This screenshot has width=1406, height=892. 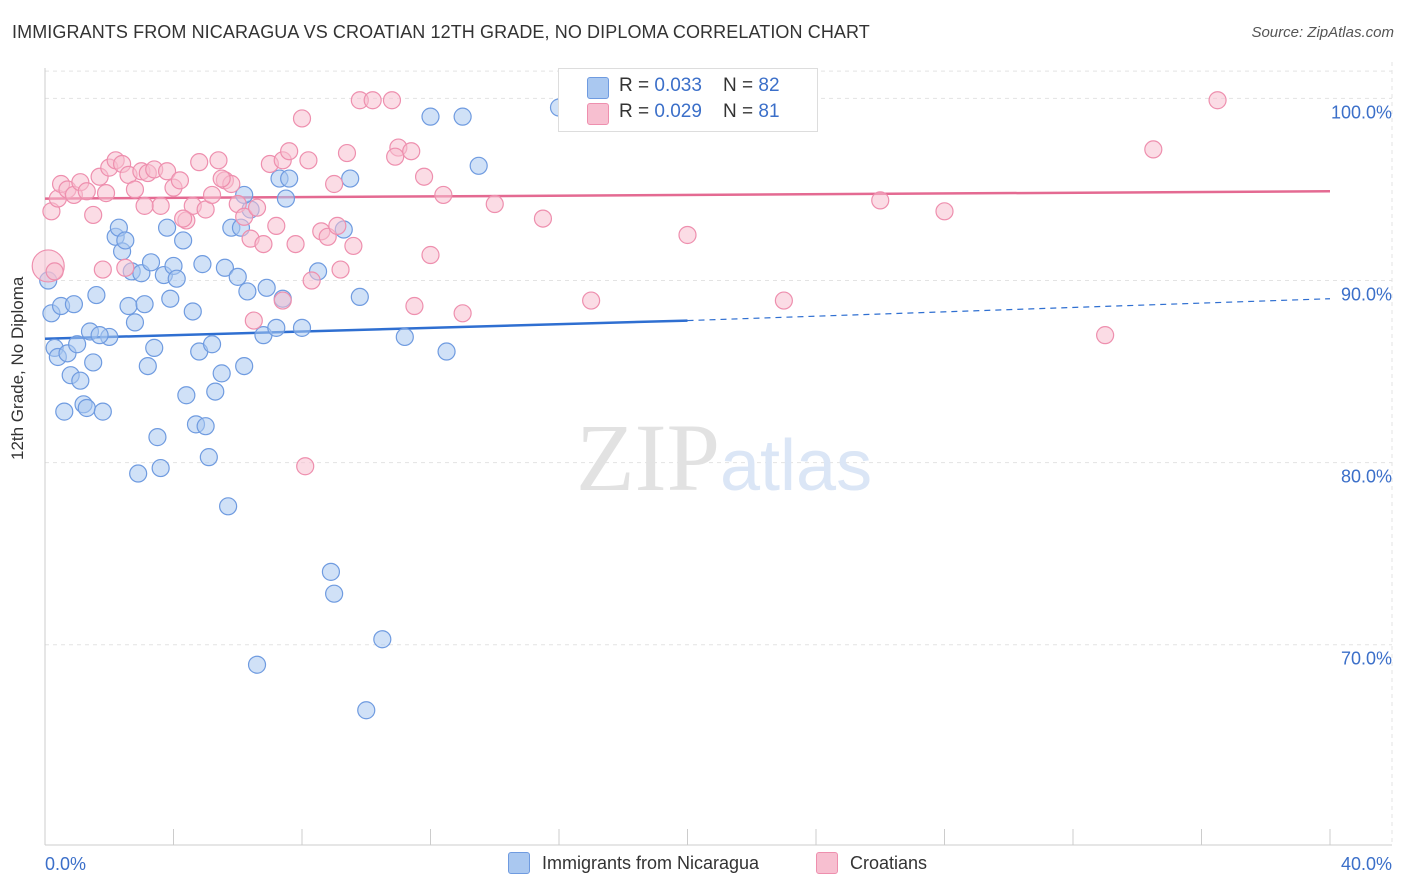 I want to click on legend-row-1: R = 0.033 N = 82, so click(x=699, y=86).